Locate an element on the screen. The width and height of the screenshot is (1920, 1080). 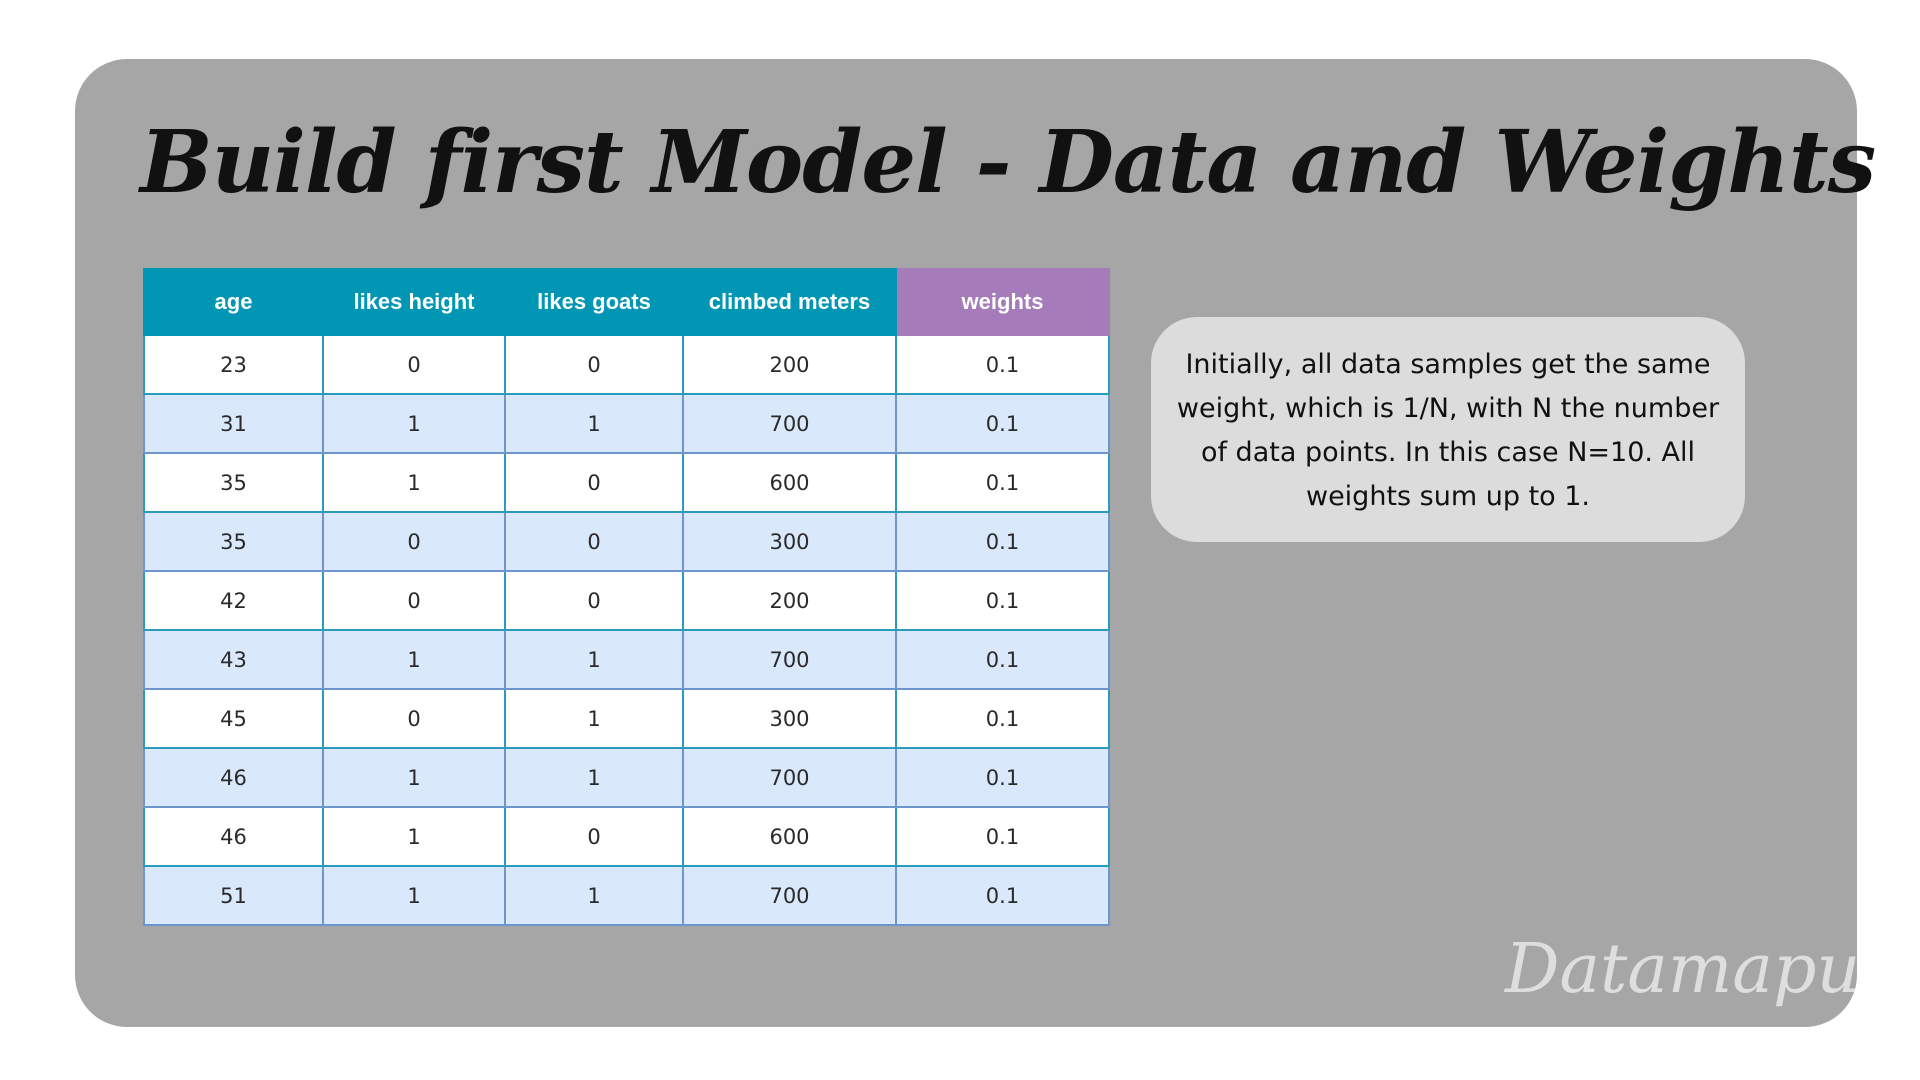
table-row: 51 1 1 700 0.1 is located at coordinates (626, 895).